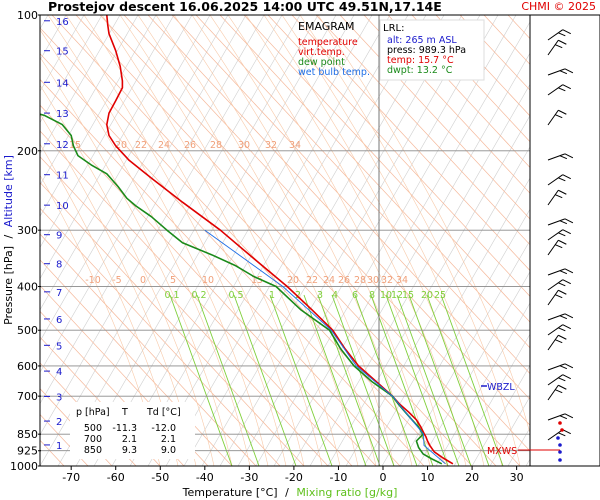 The image size is (600, 500). What do you see at coordinates (62, 114) in the screenshot?
I see `altitude-tick-label: 13` at bounding box center [62, 114].